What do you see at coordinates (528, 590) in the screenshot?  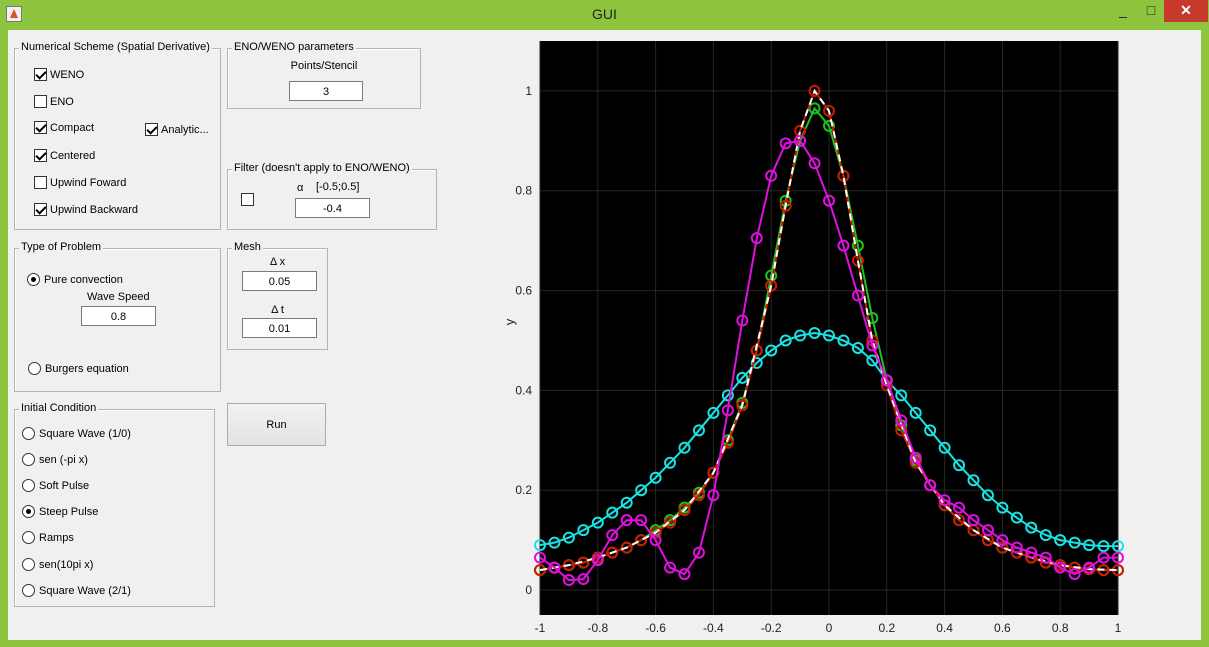 I see `y-tick-label: 0` at bounding box center [528, 590].